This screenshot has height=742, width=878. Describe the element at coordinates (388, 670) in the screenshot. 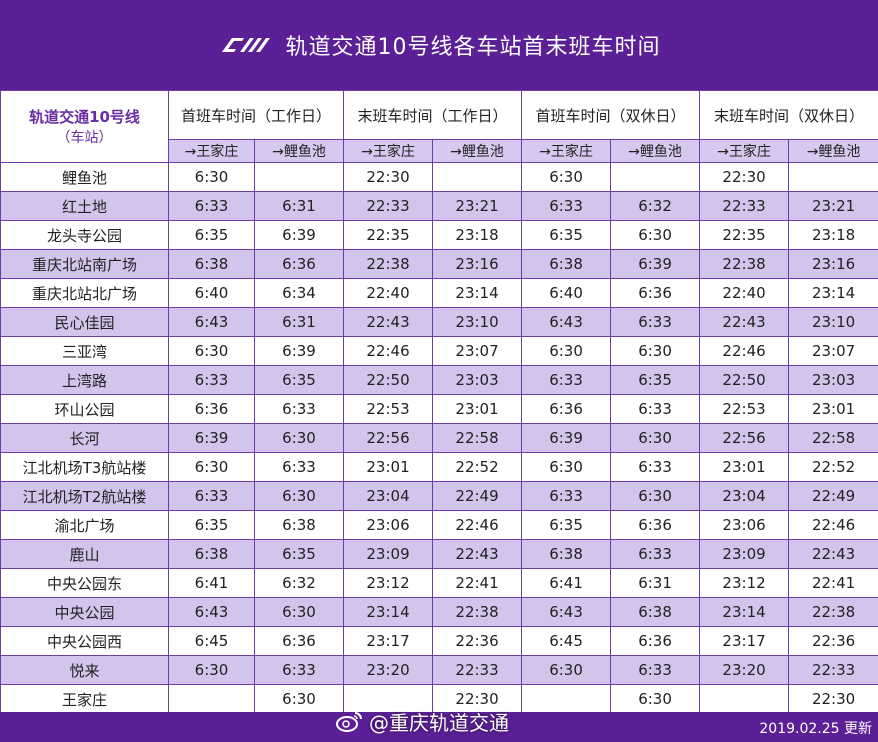

I see `time-cell: 23:20` at that location.